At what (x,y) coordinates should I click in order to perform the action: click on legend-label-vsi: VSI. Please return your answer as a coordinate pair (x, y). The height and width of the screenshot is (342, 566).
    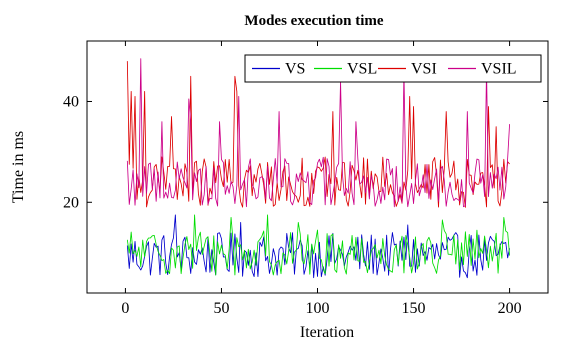
    Looking at the image, I should click on (424, 69).